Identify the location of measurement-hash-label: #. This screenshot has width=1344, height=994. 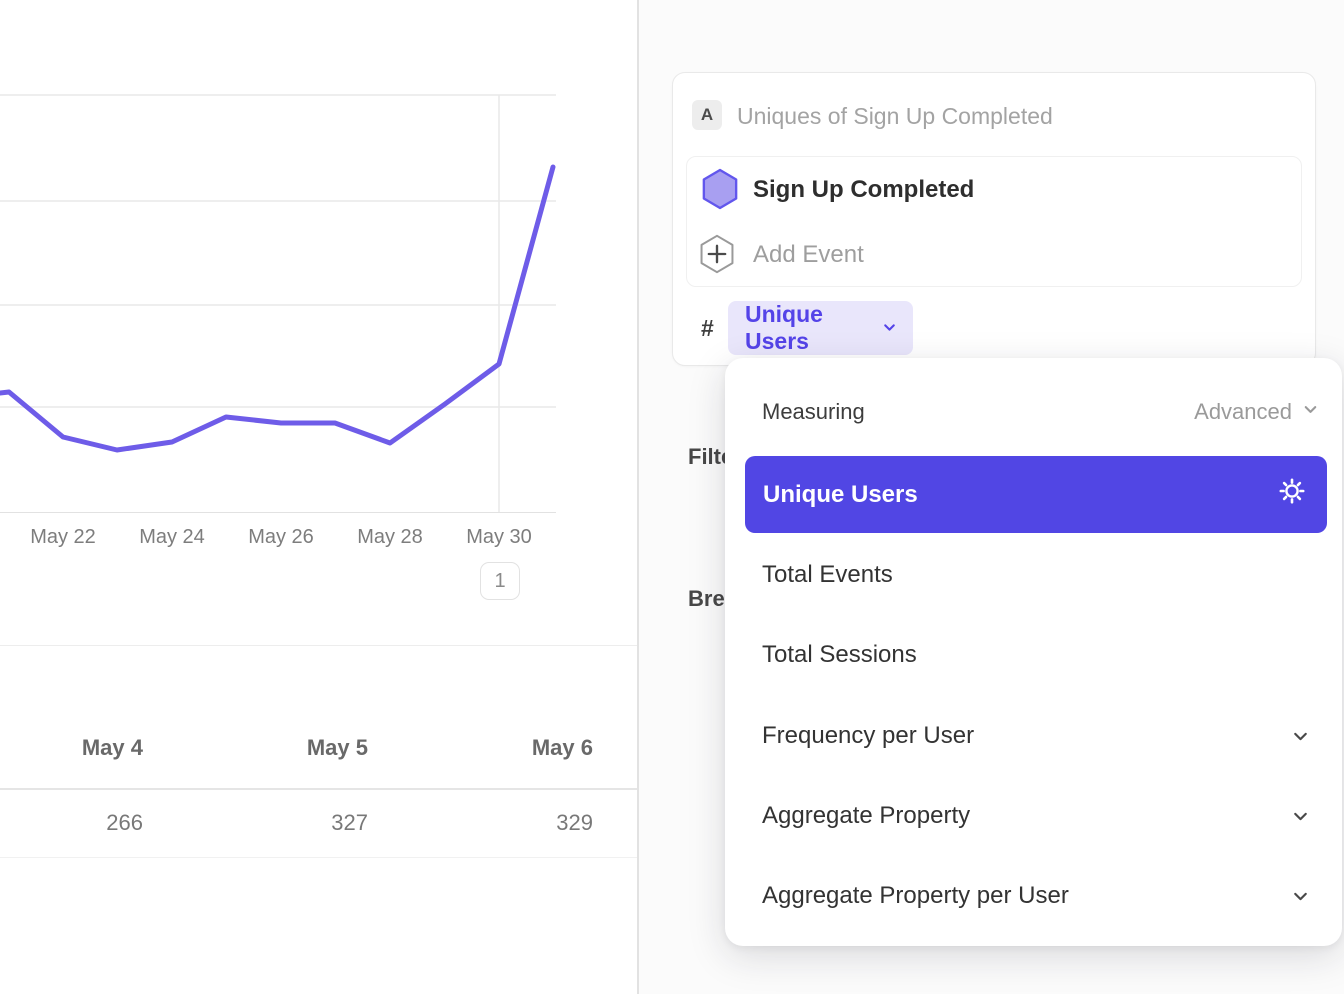
(707, 328).